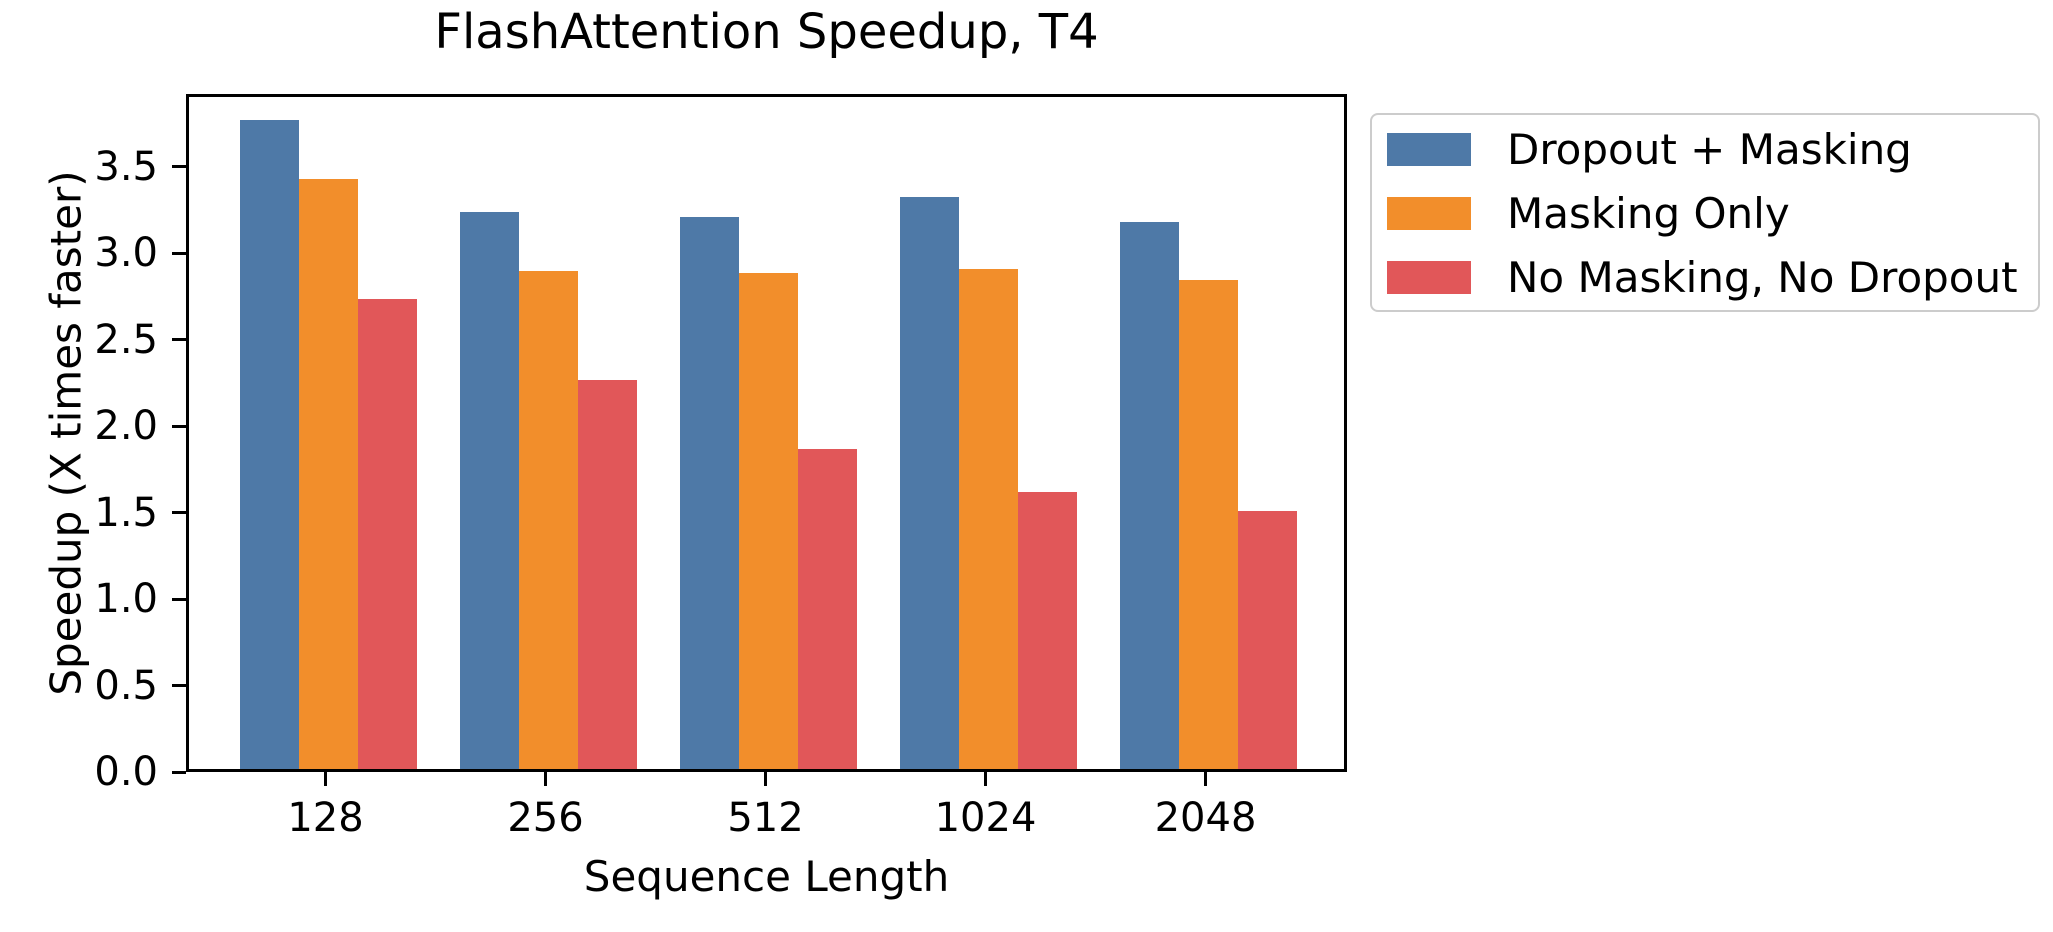  Describe the element at coordinates (126, 512) in the screenshot. I see `y-tick-label: 1.5` at that location.